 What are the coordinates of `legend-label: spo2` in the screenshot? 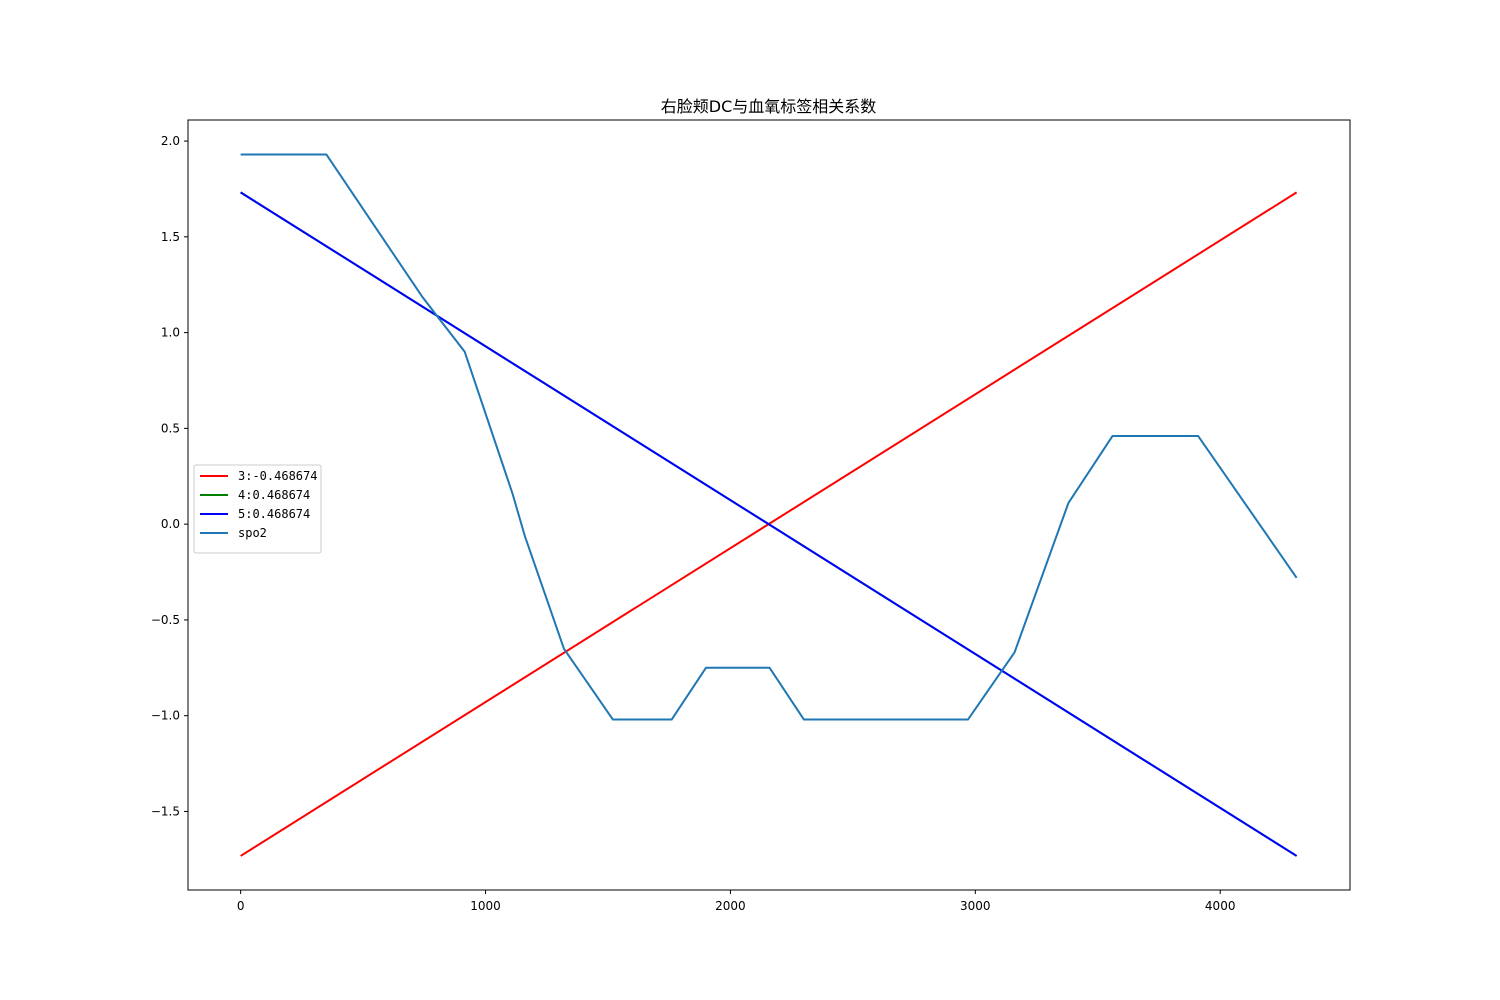 It's located at (252, 533).